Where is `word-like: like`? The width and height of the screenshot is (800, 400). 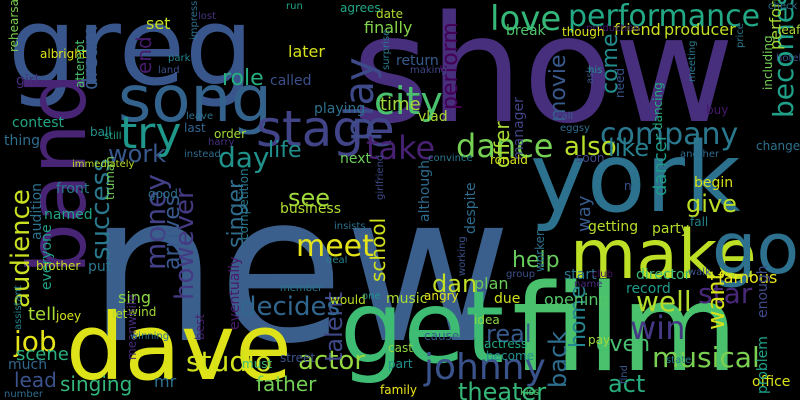 word-like: like is located at coordinates (629, 148).